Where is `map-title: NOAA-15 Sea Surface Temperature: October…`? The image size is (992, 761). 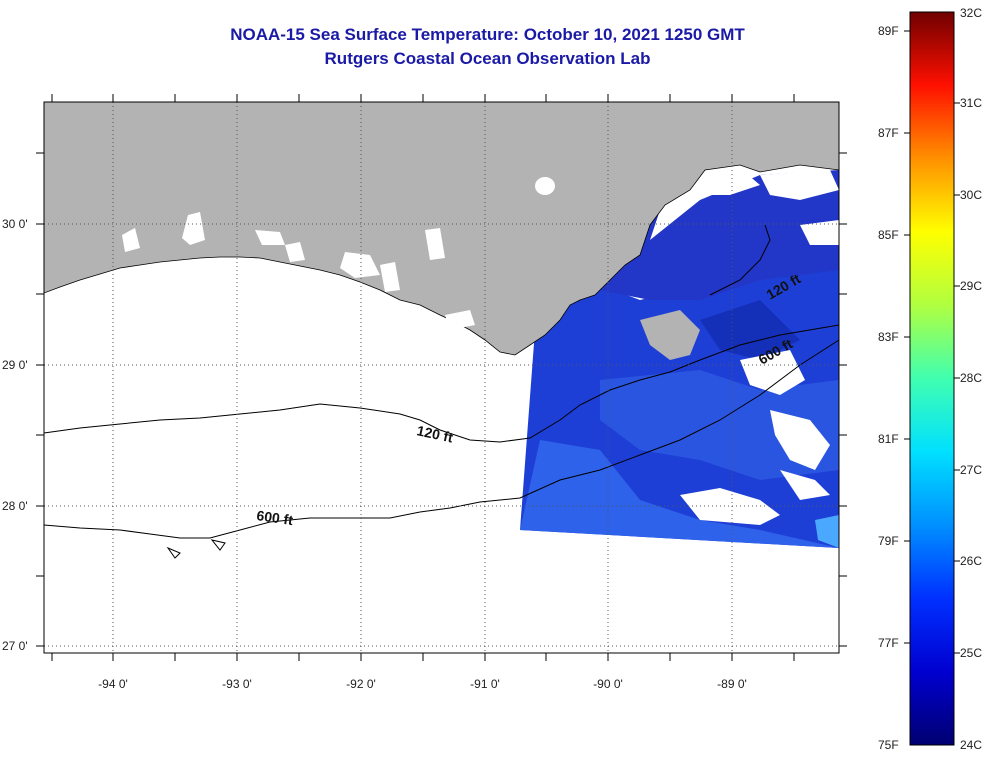 map-title: NOAA-15 Sea Surface Temperature: October… is located at coordinates (487, 34).